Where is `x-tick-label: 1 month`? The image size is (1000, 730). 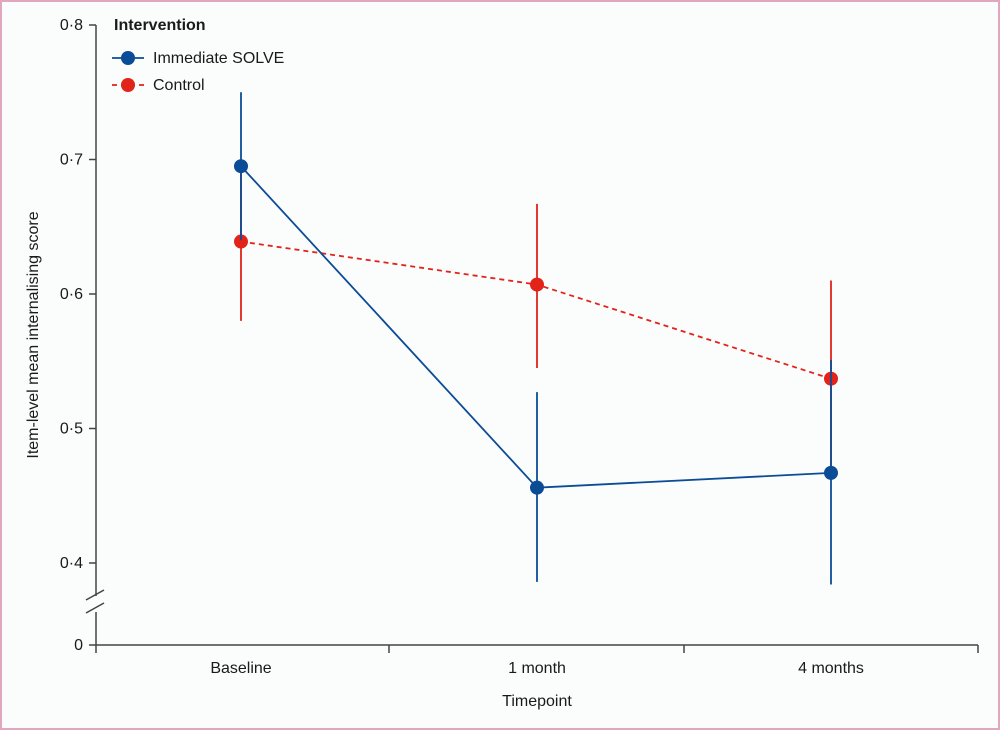 x-tick-label: 1 month is located at coordinates (537, 668).